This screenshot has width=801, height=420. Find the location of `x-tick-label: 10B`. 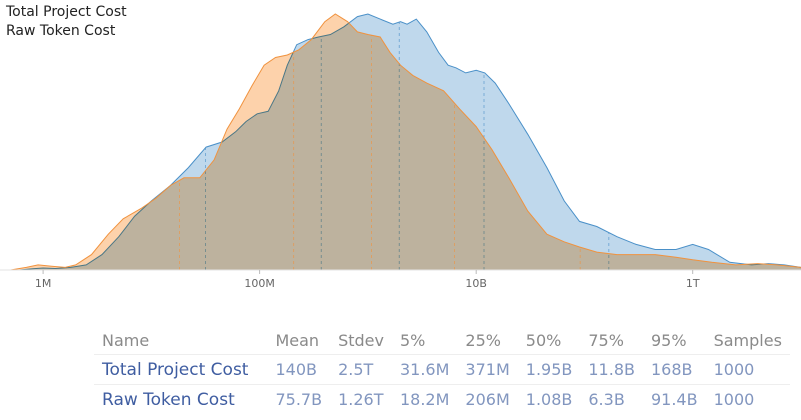

x-tick-label: 10B is located at coordinates (476, 283).